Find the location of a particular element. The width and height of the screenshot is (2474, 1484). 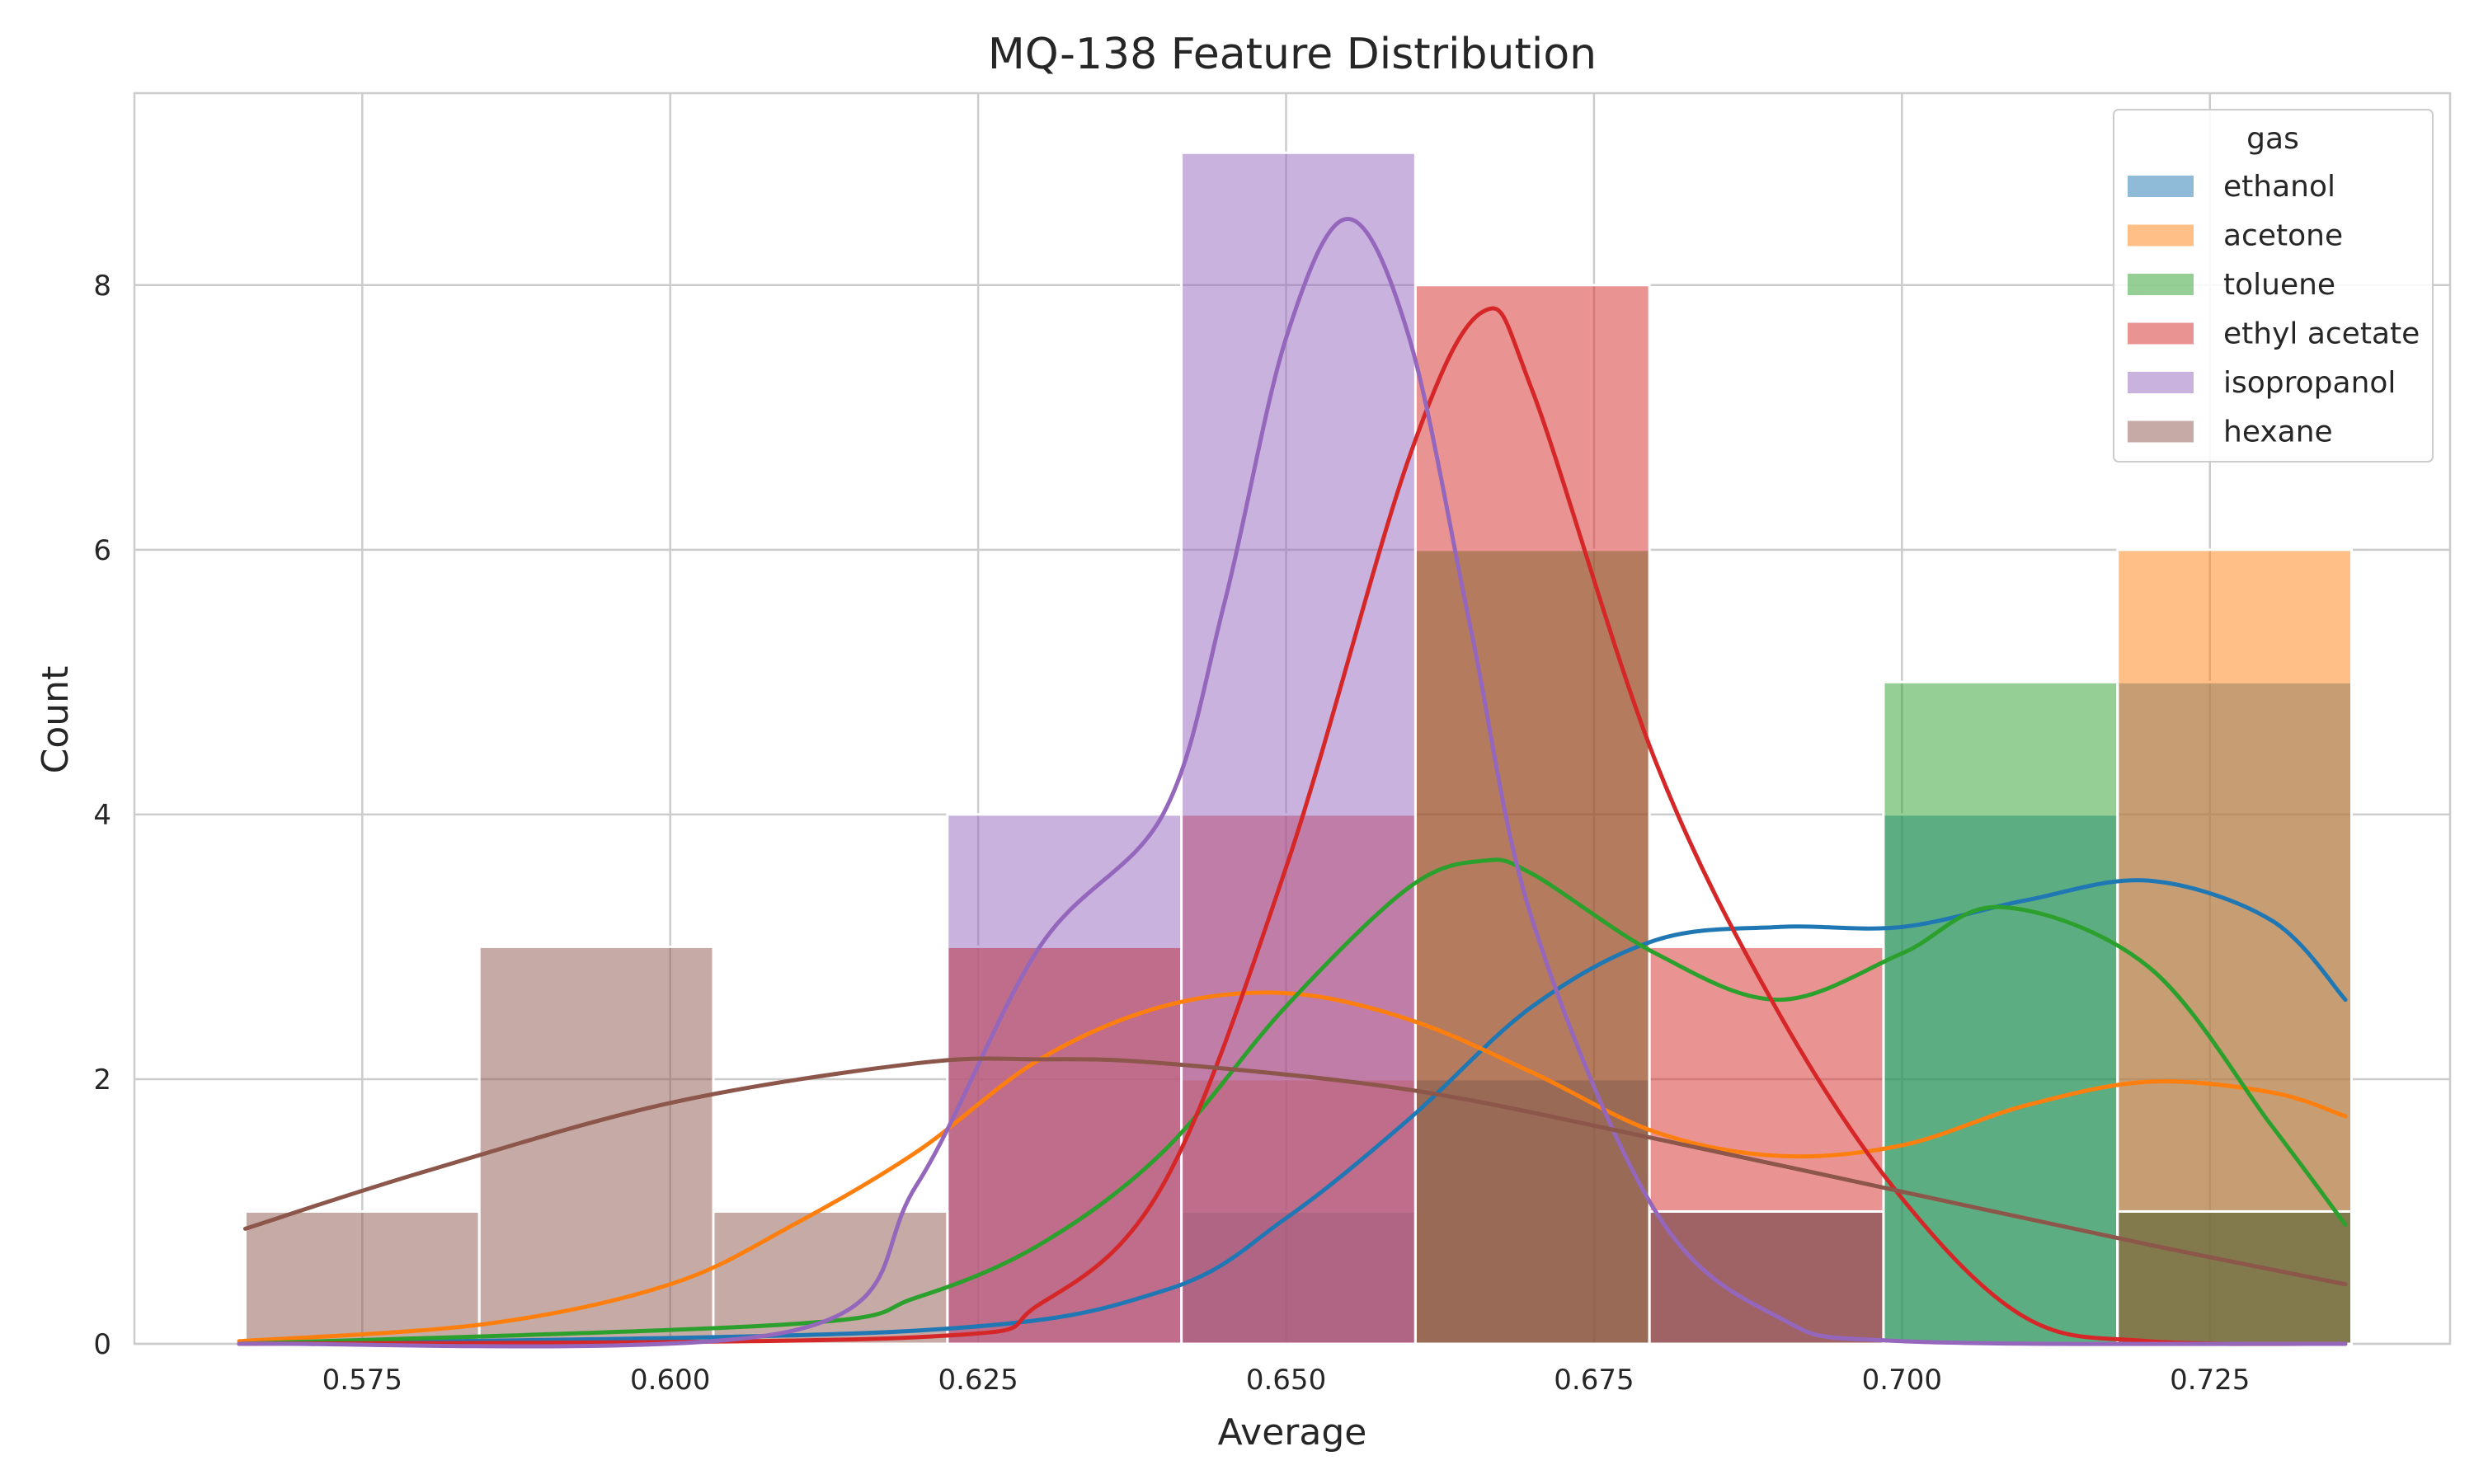

y-tick-label: 8 is located at coordinates (102, 286).